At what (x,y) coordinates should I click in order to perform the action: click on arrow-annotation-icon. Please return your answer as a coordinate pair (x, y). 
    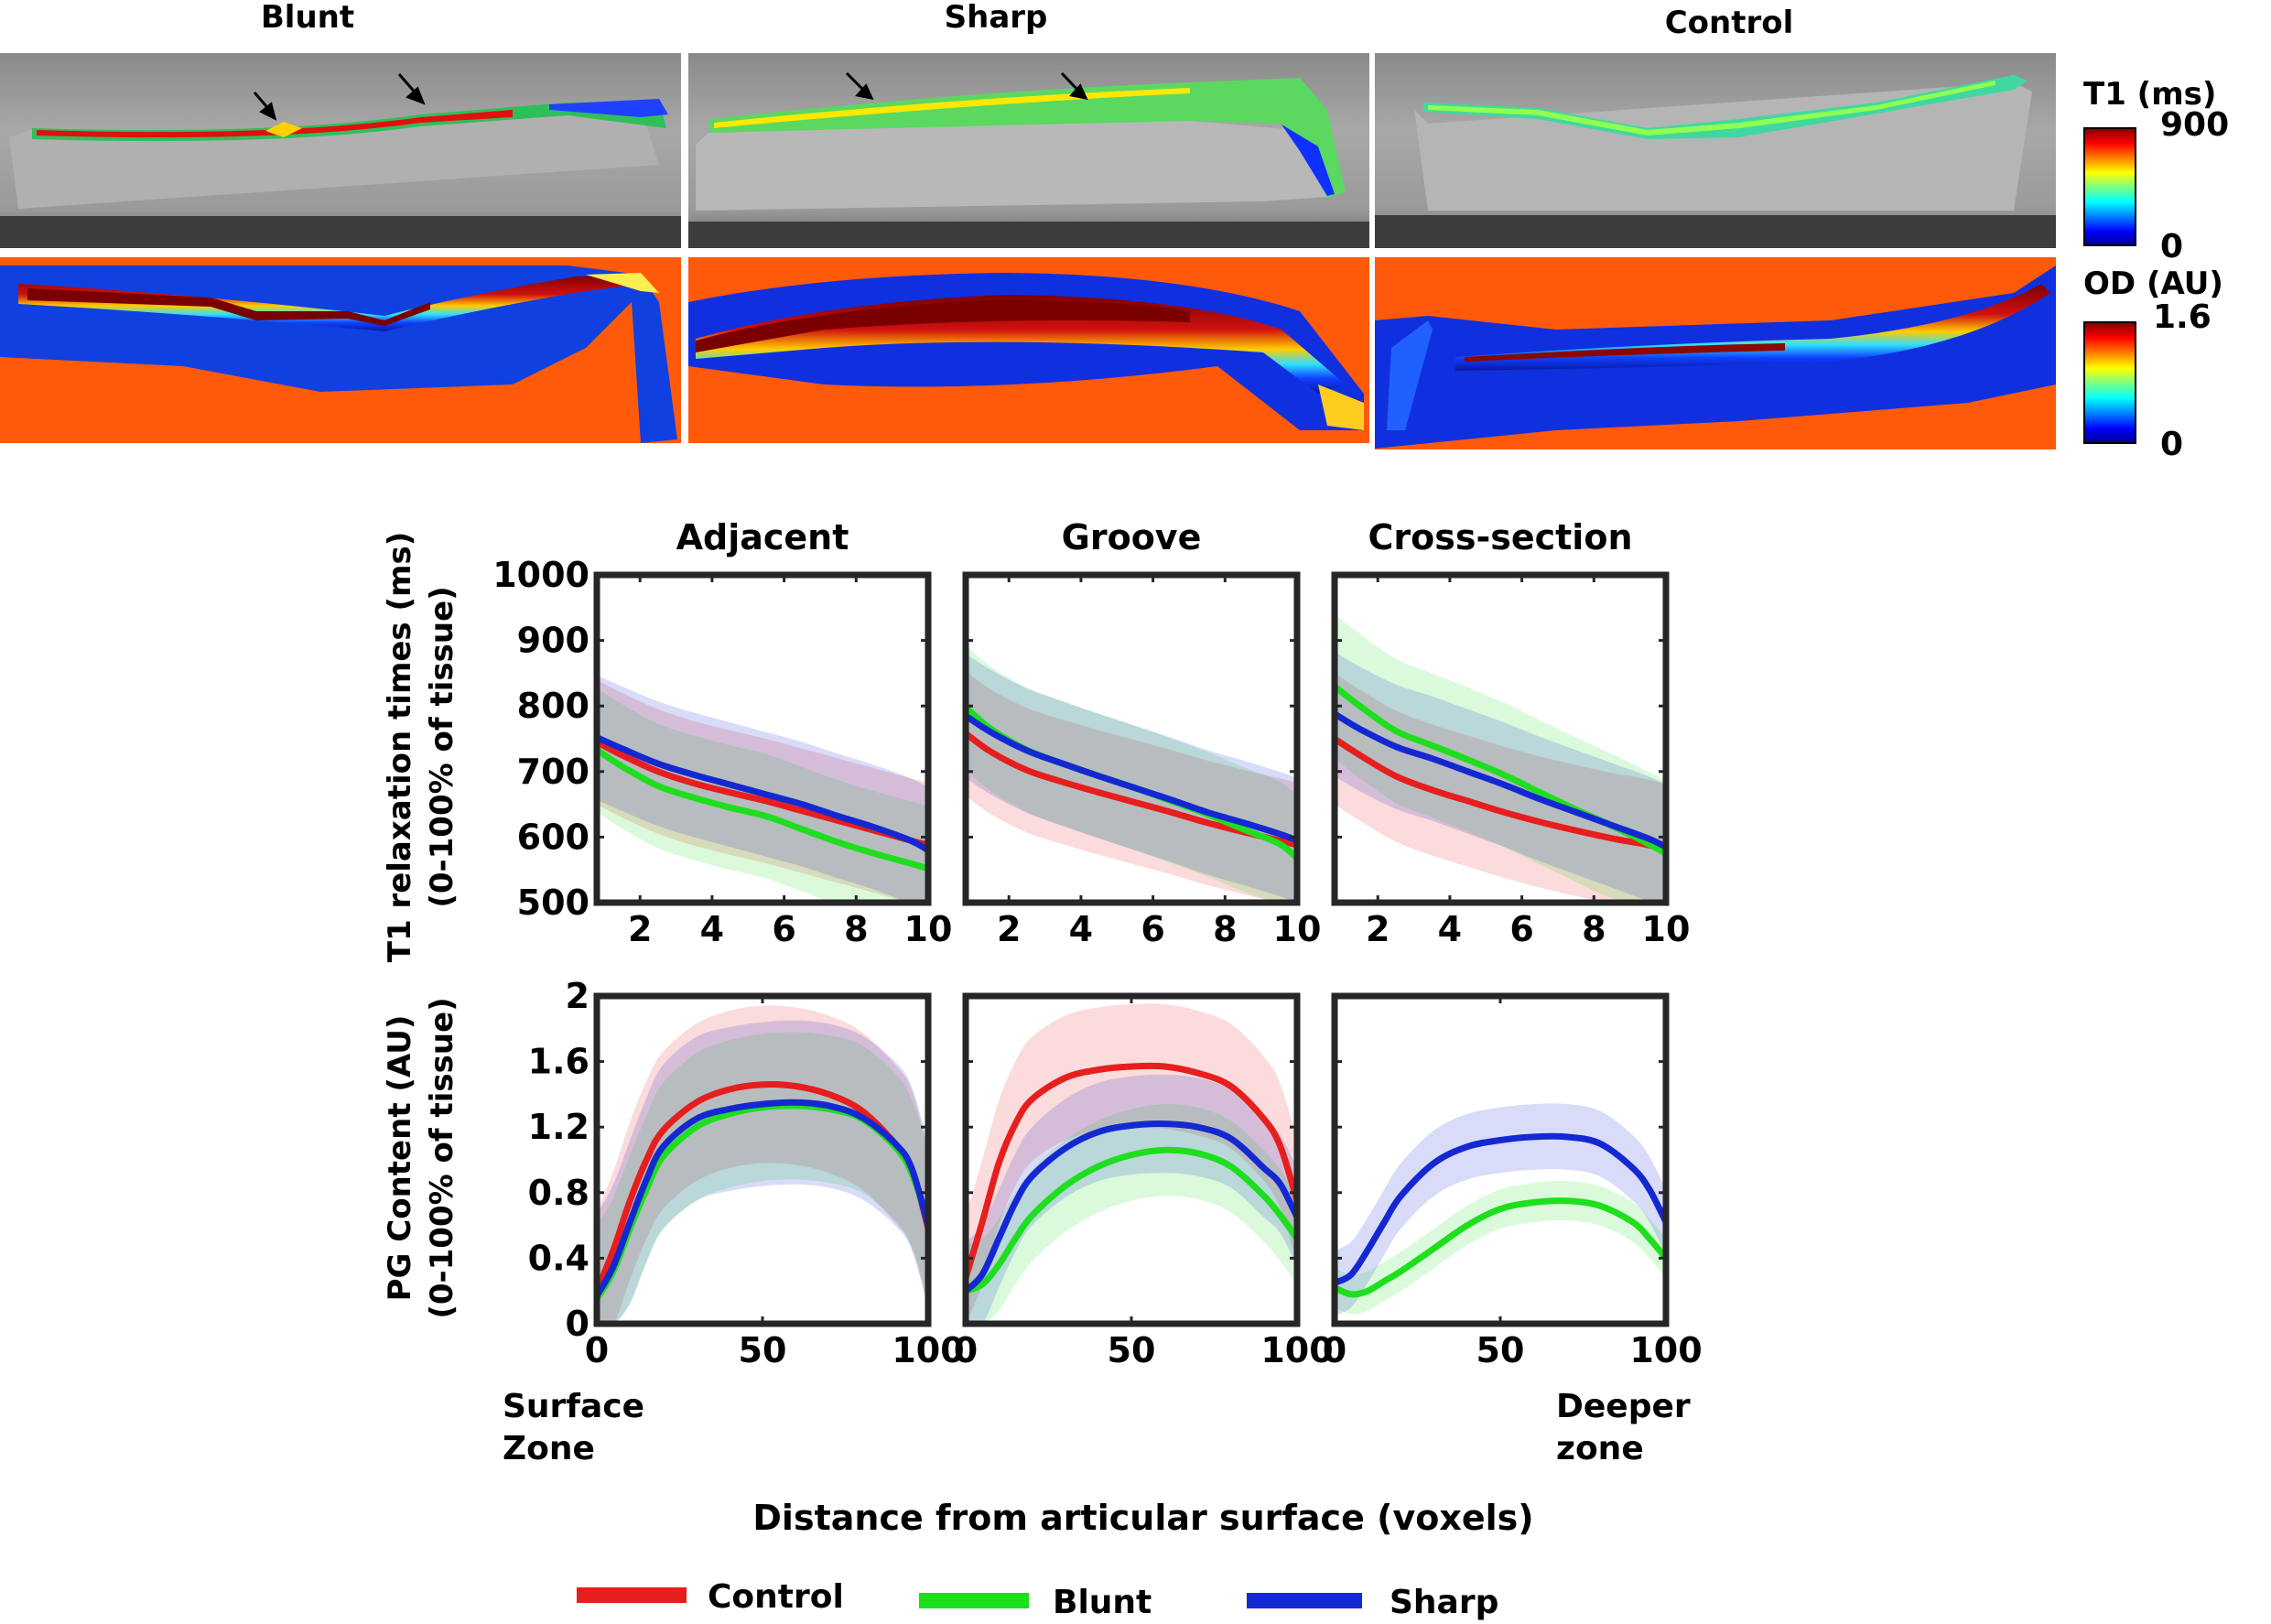
    Looking at the image, I should click on (670, 96).